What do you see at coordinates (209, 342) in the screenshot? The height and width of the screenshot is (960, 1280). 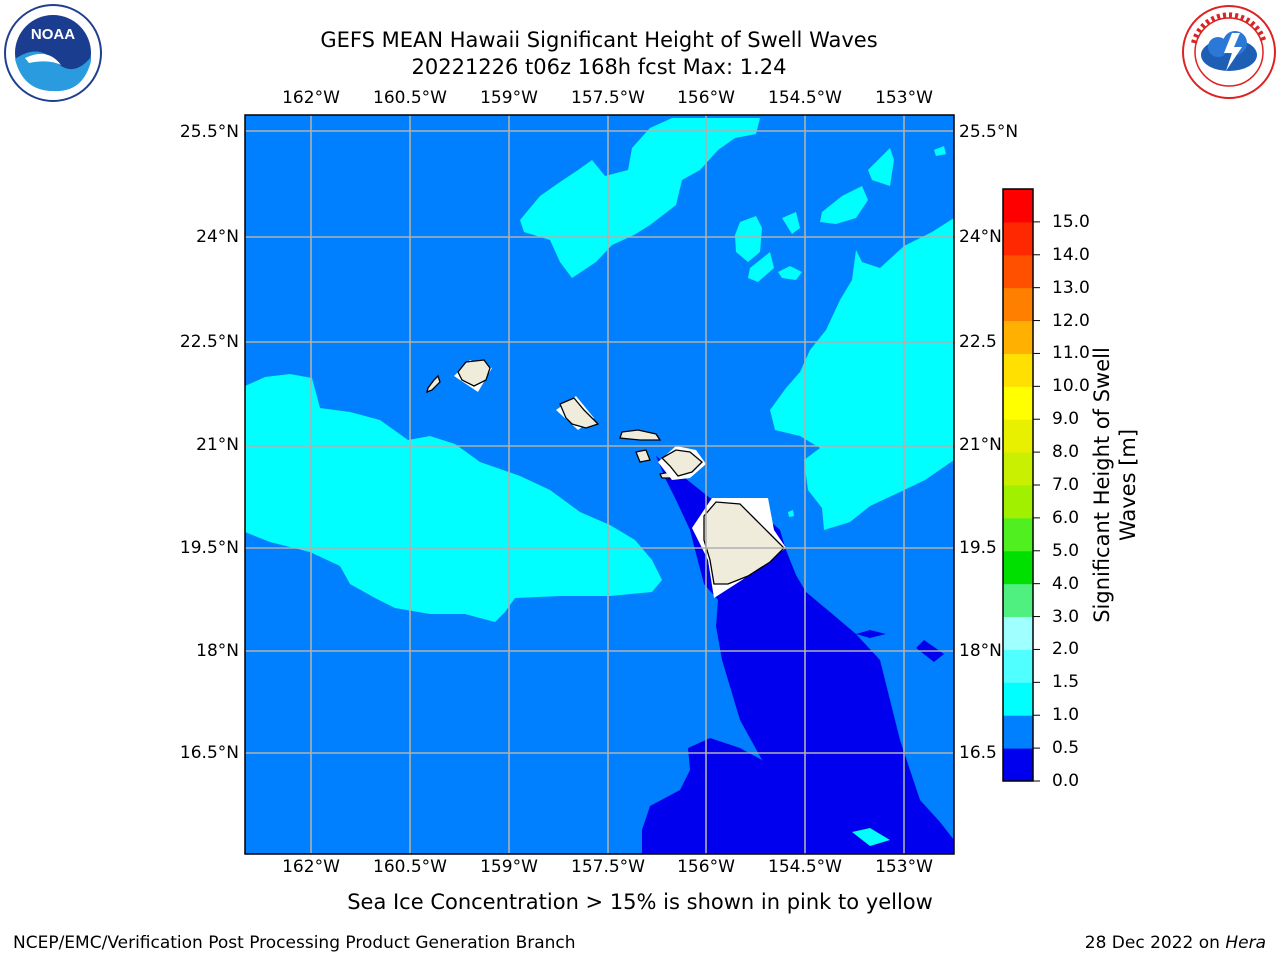 I see `lat-label-left: 22.5°N` at bounding box center [209, 342].